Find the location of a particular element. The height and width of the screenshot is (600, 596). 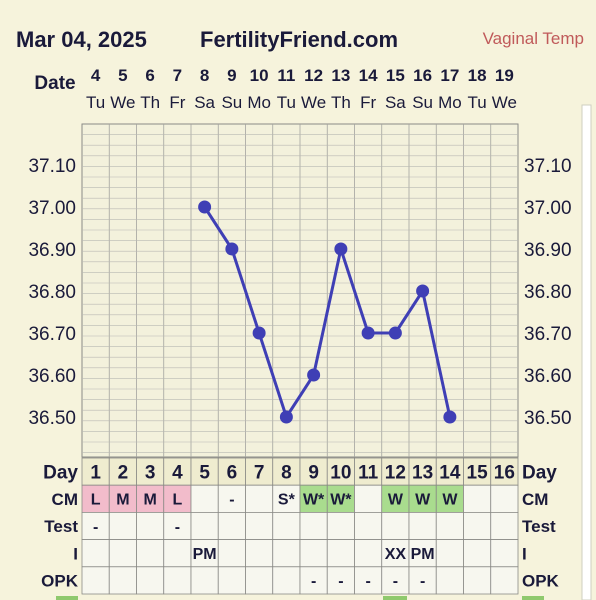

i-label-left: I is located at coordinates (75, 553).